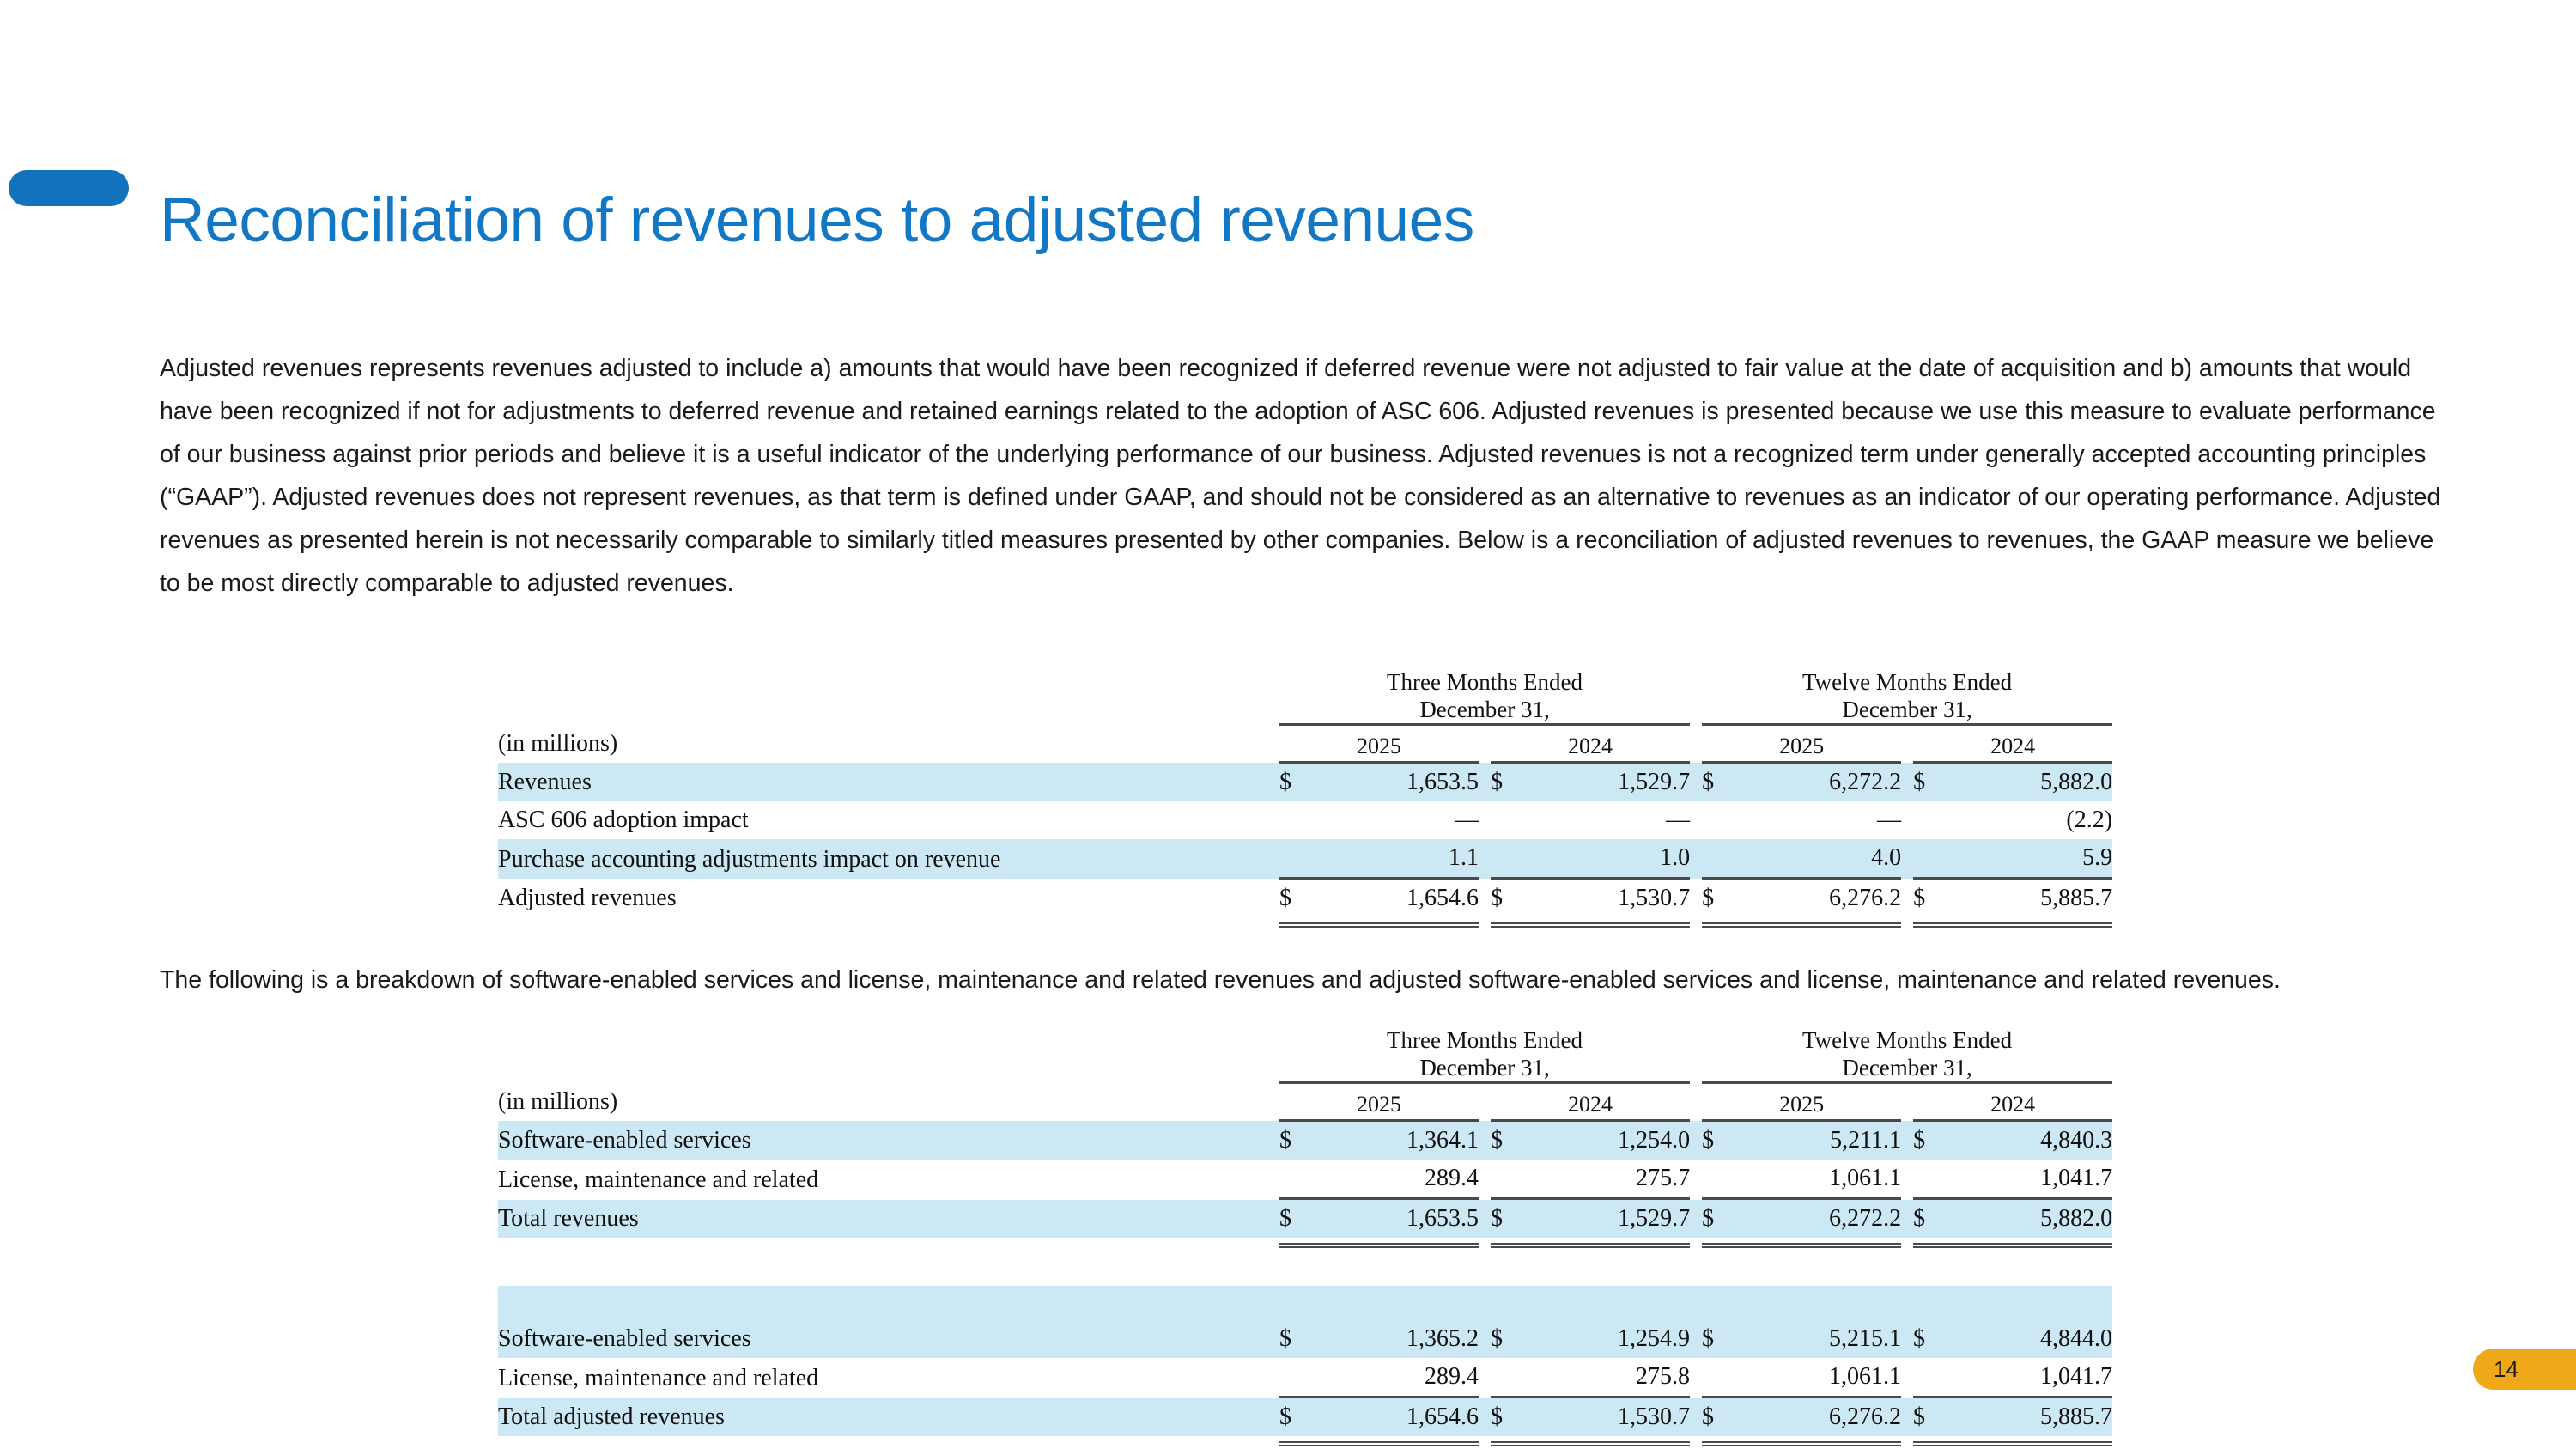  What do you see at coordinates (1824, 1339) in the screenshot?
I see `cell-value: 5,215.1` at bounding box center [1824, 1339].